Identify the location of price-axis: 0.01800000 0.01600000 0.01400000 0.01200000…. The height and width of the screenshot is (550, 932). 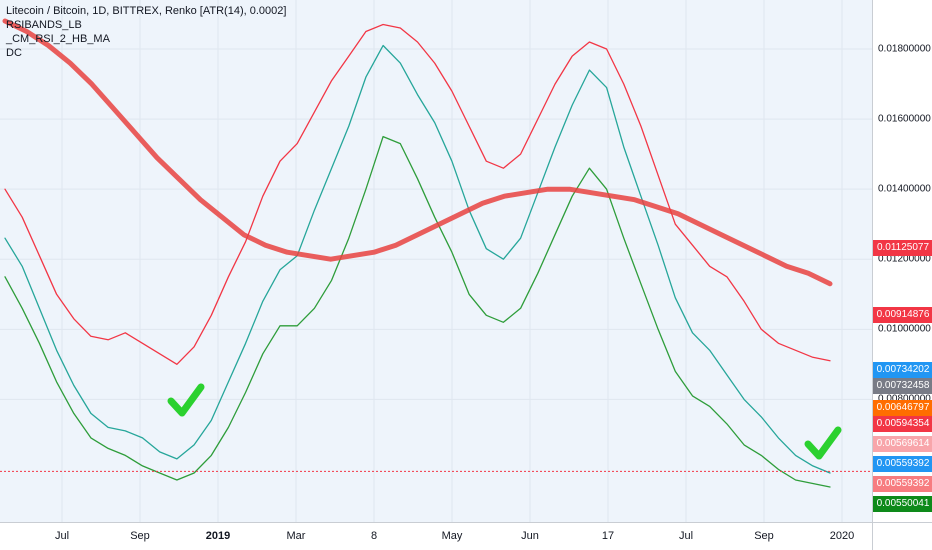
(902, 261).